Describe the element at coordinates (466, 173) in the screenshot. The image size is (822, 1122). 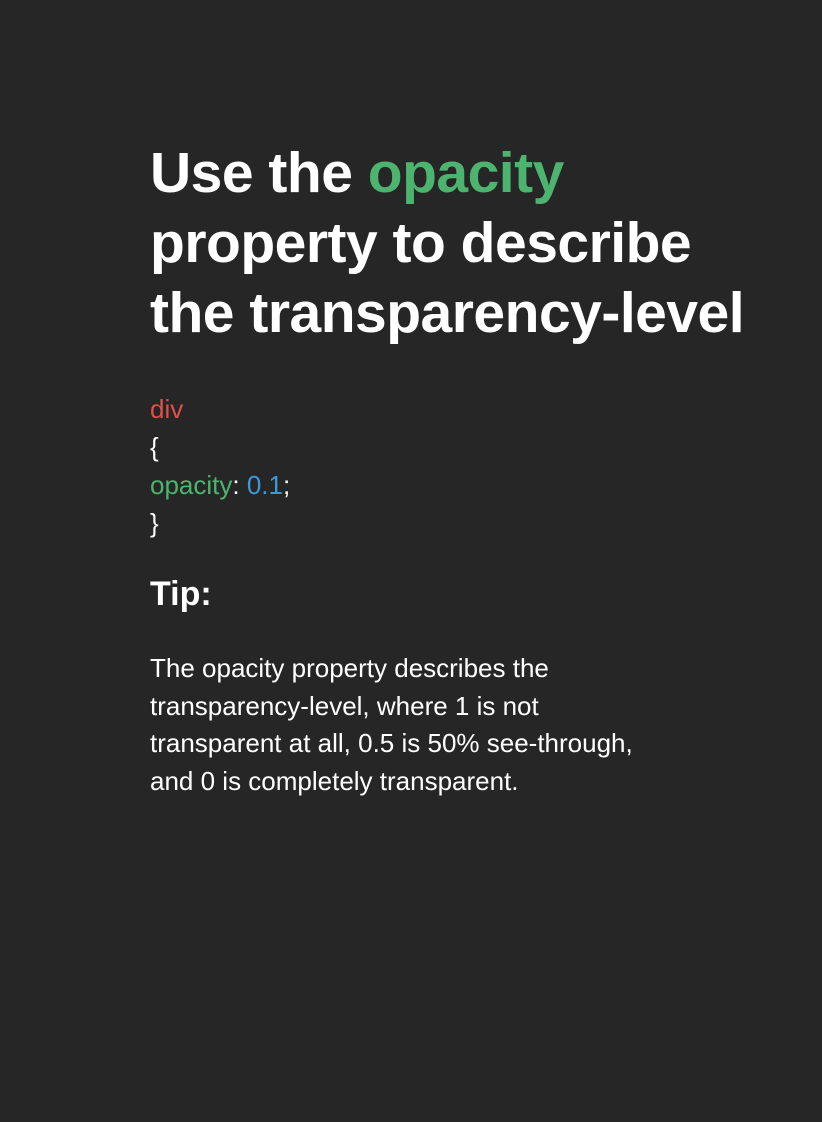
I see `headline-highlight-keyword: opacity` at that location.